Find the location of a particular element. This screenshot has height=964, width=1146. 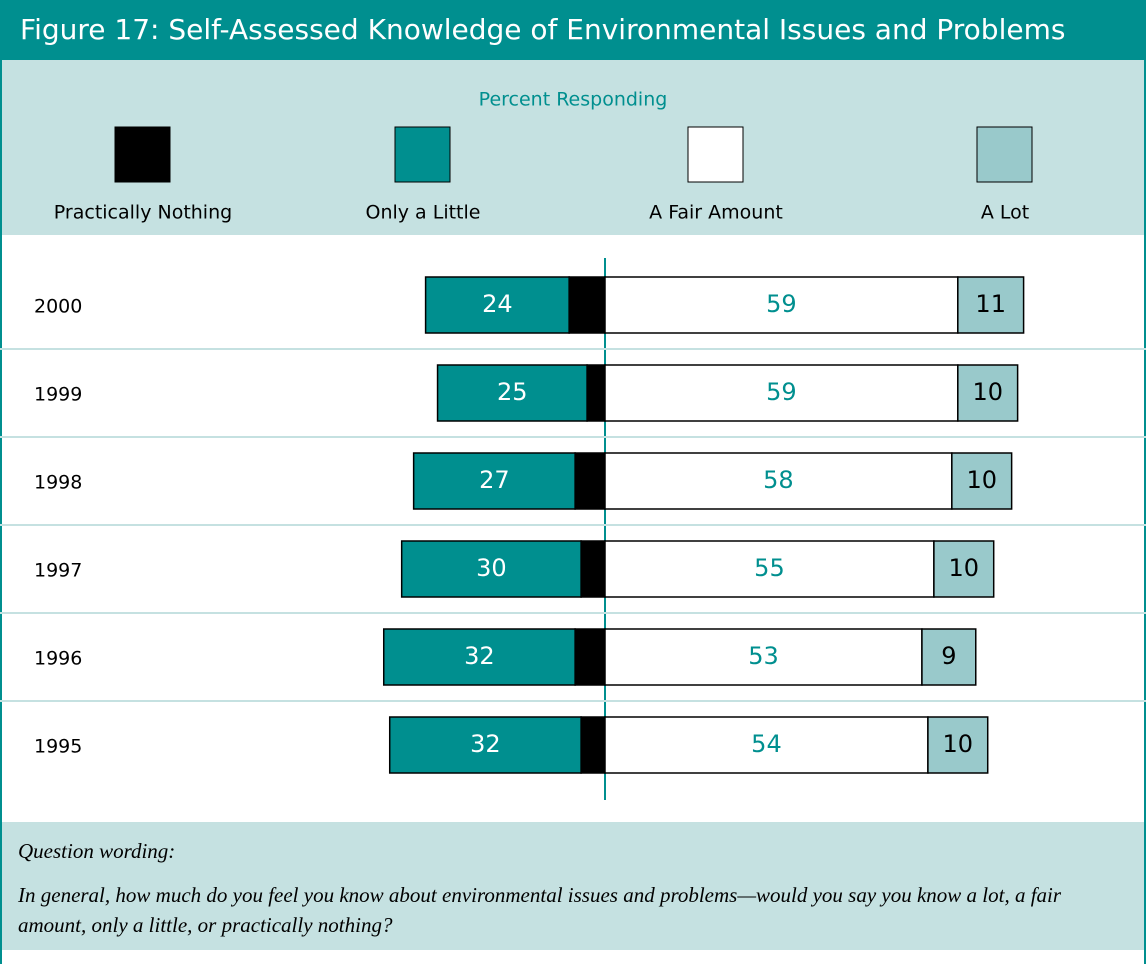

note-band is located at coordinates (573, 886).